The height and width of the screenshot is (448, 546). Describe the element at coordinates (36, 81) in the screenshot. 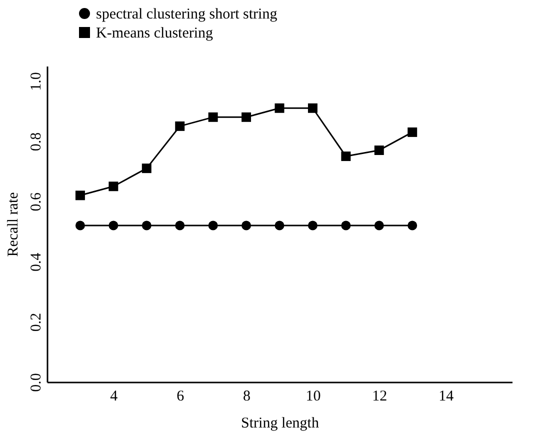

I see `y-tick-label: 1.0` at that location.